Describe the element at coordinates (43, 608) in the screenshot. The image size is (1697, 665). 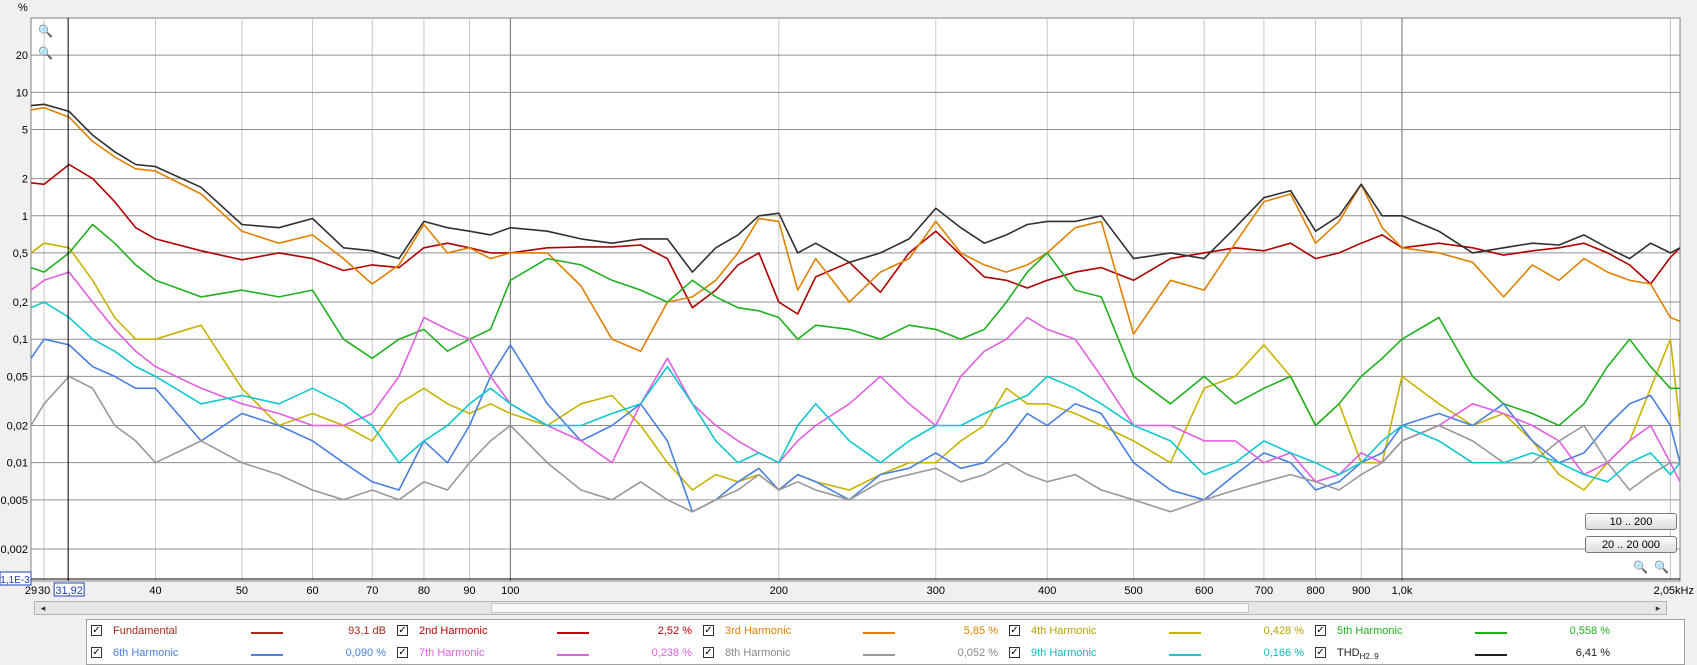
I see `scroll-left-icon: ◂` at that location.